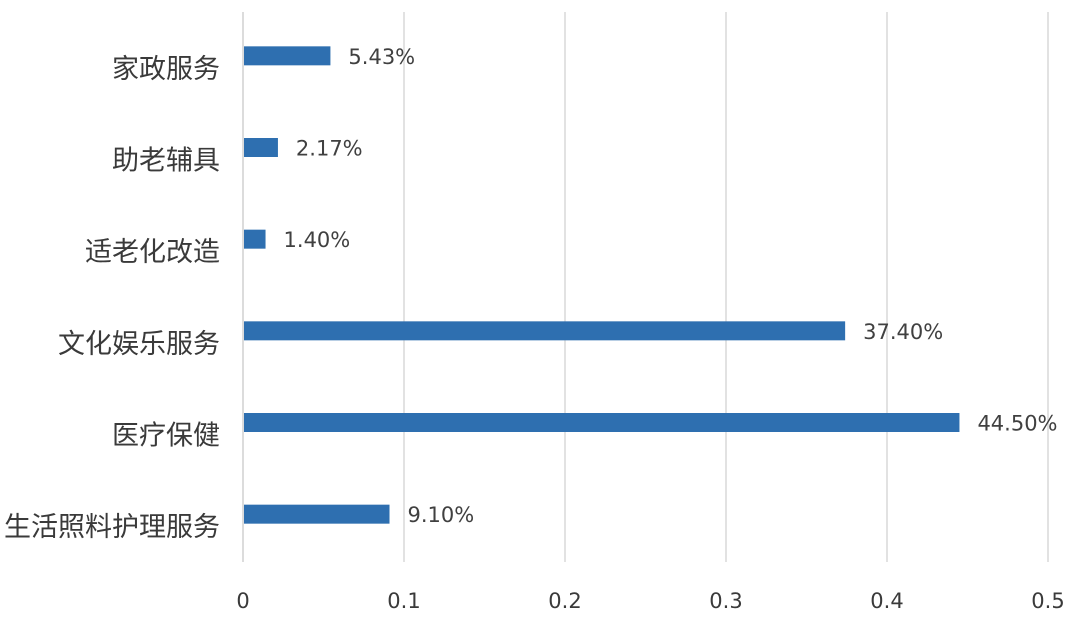 The image size is (1080, 639). What do you see at coordinates (139, 344) in the screenshot?
I see `category-label: 文化娱乐服务` at bounding box center [139, 344].